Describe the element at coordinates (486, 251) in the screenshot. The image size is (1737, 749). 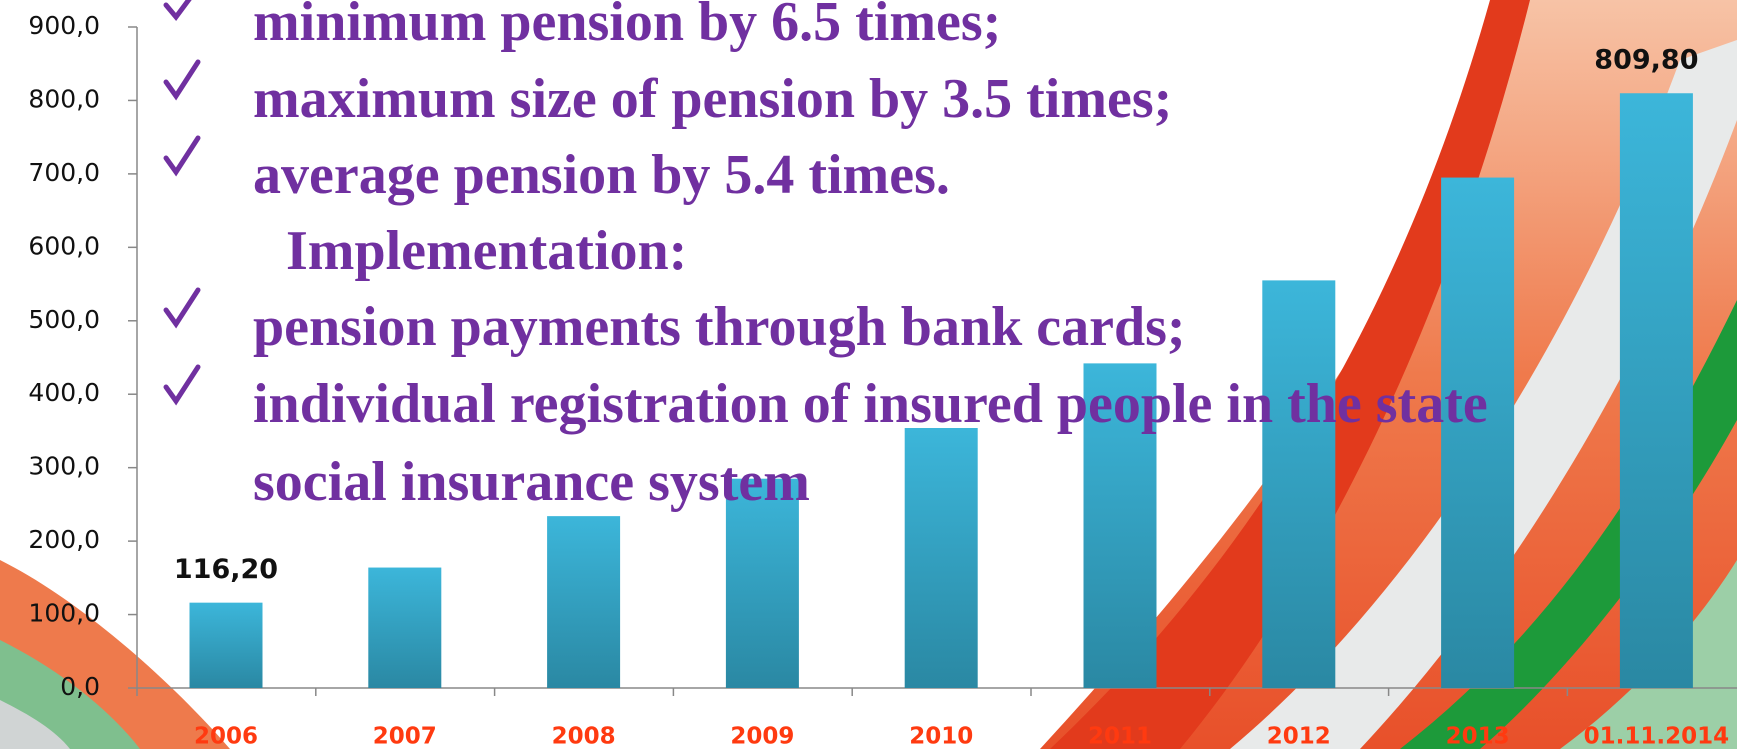
I see `annotation: Implementation:` at that location.